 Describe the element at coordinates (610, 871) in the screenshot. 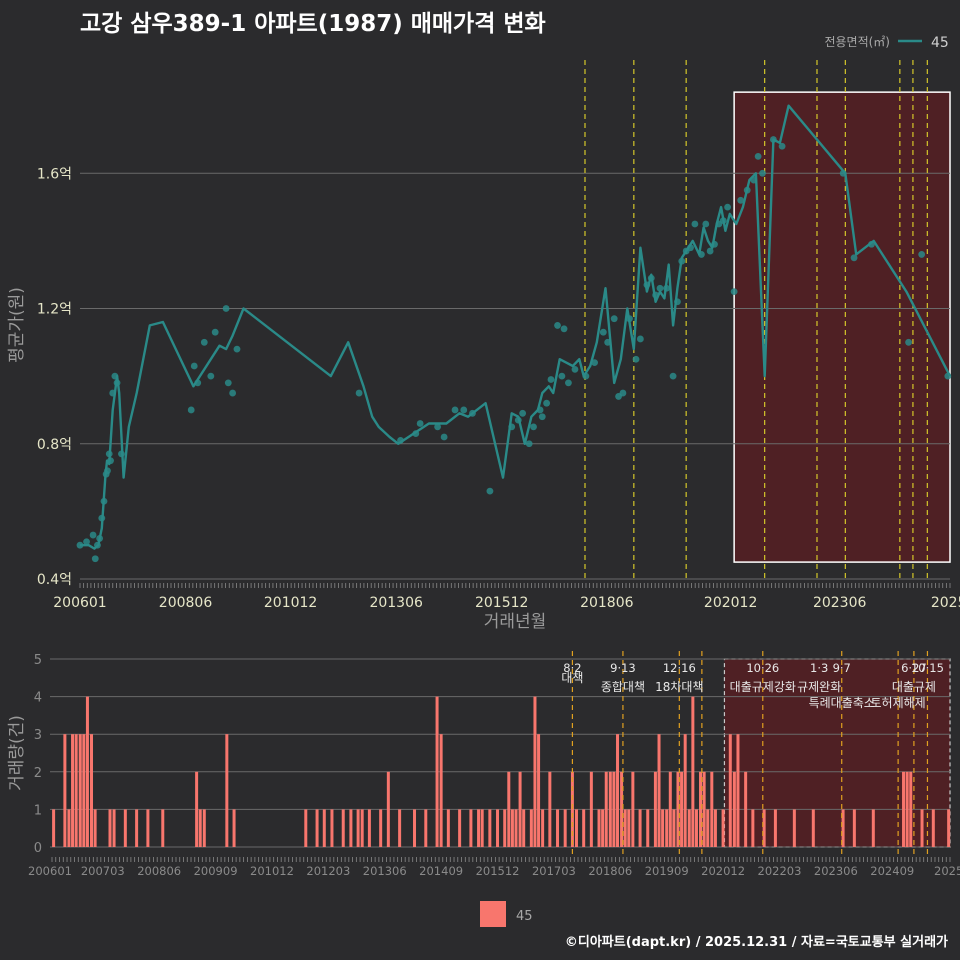

I see `bar-x-tick-label: 201806` at that location.